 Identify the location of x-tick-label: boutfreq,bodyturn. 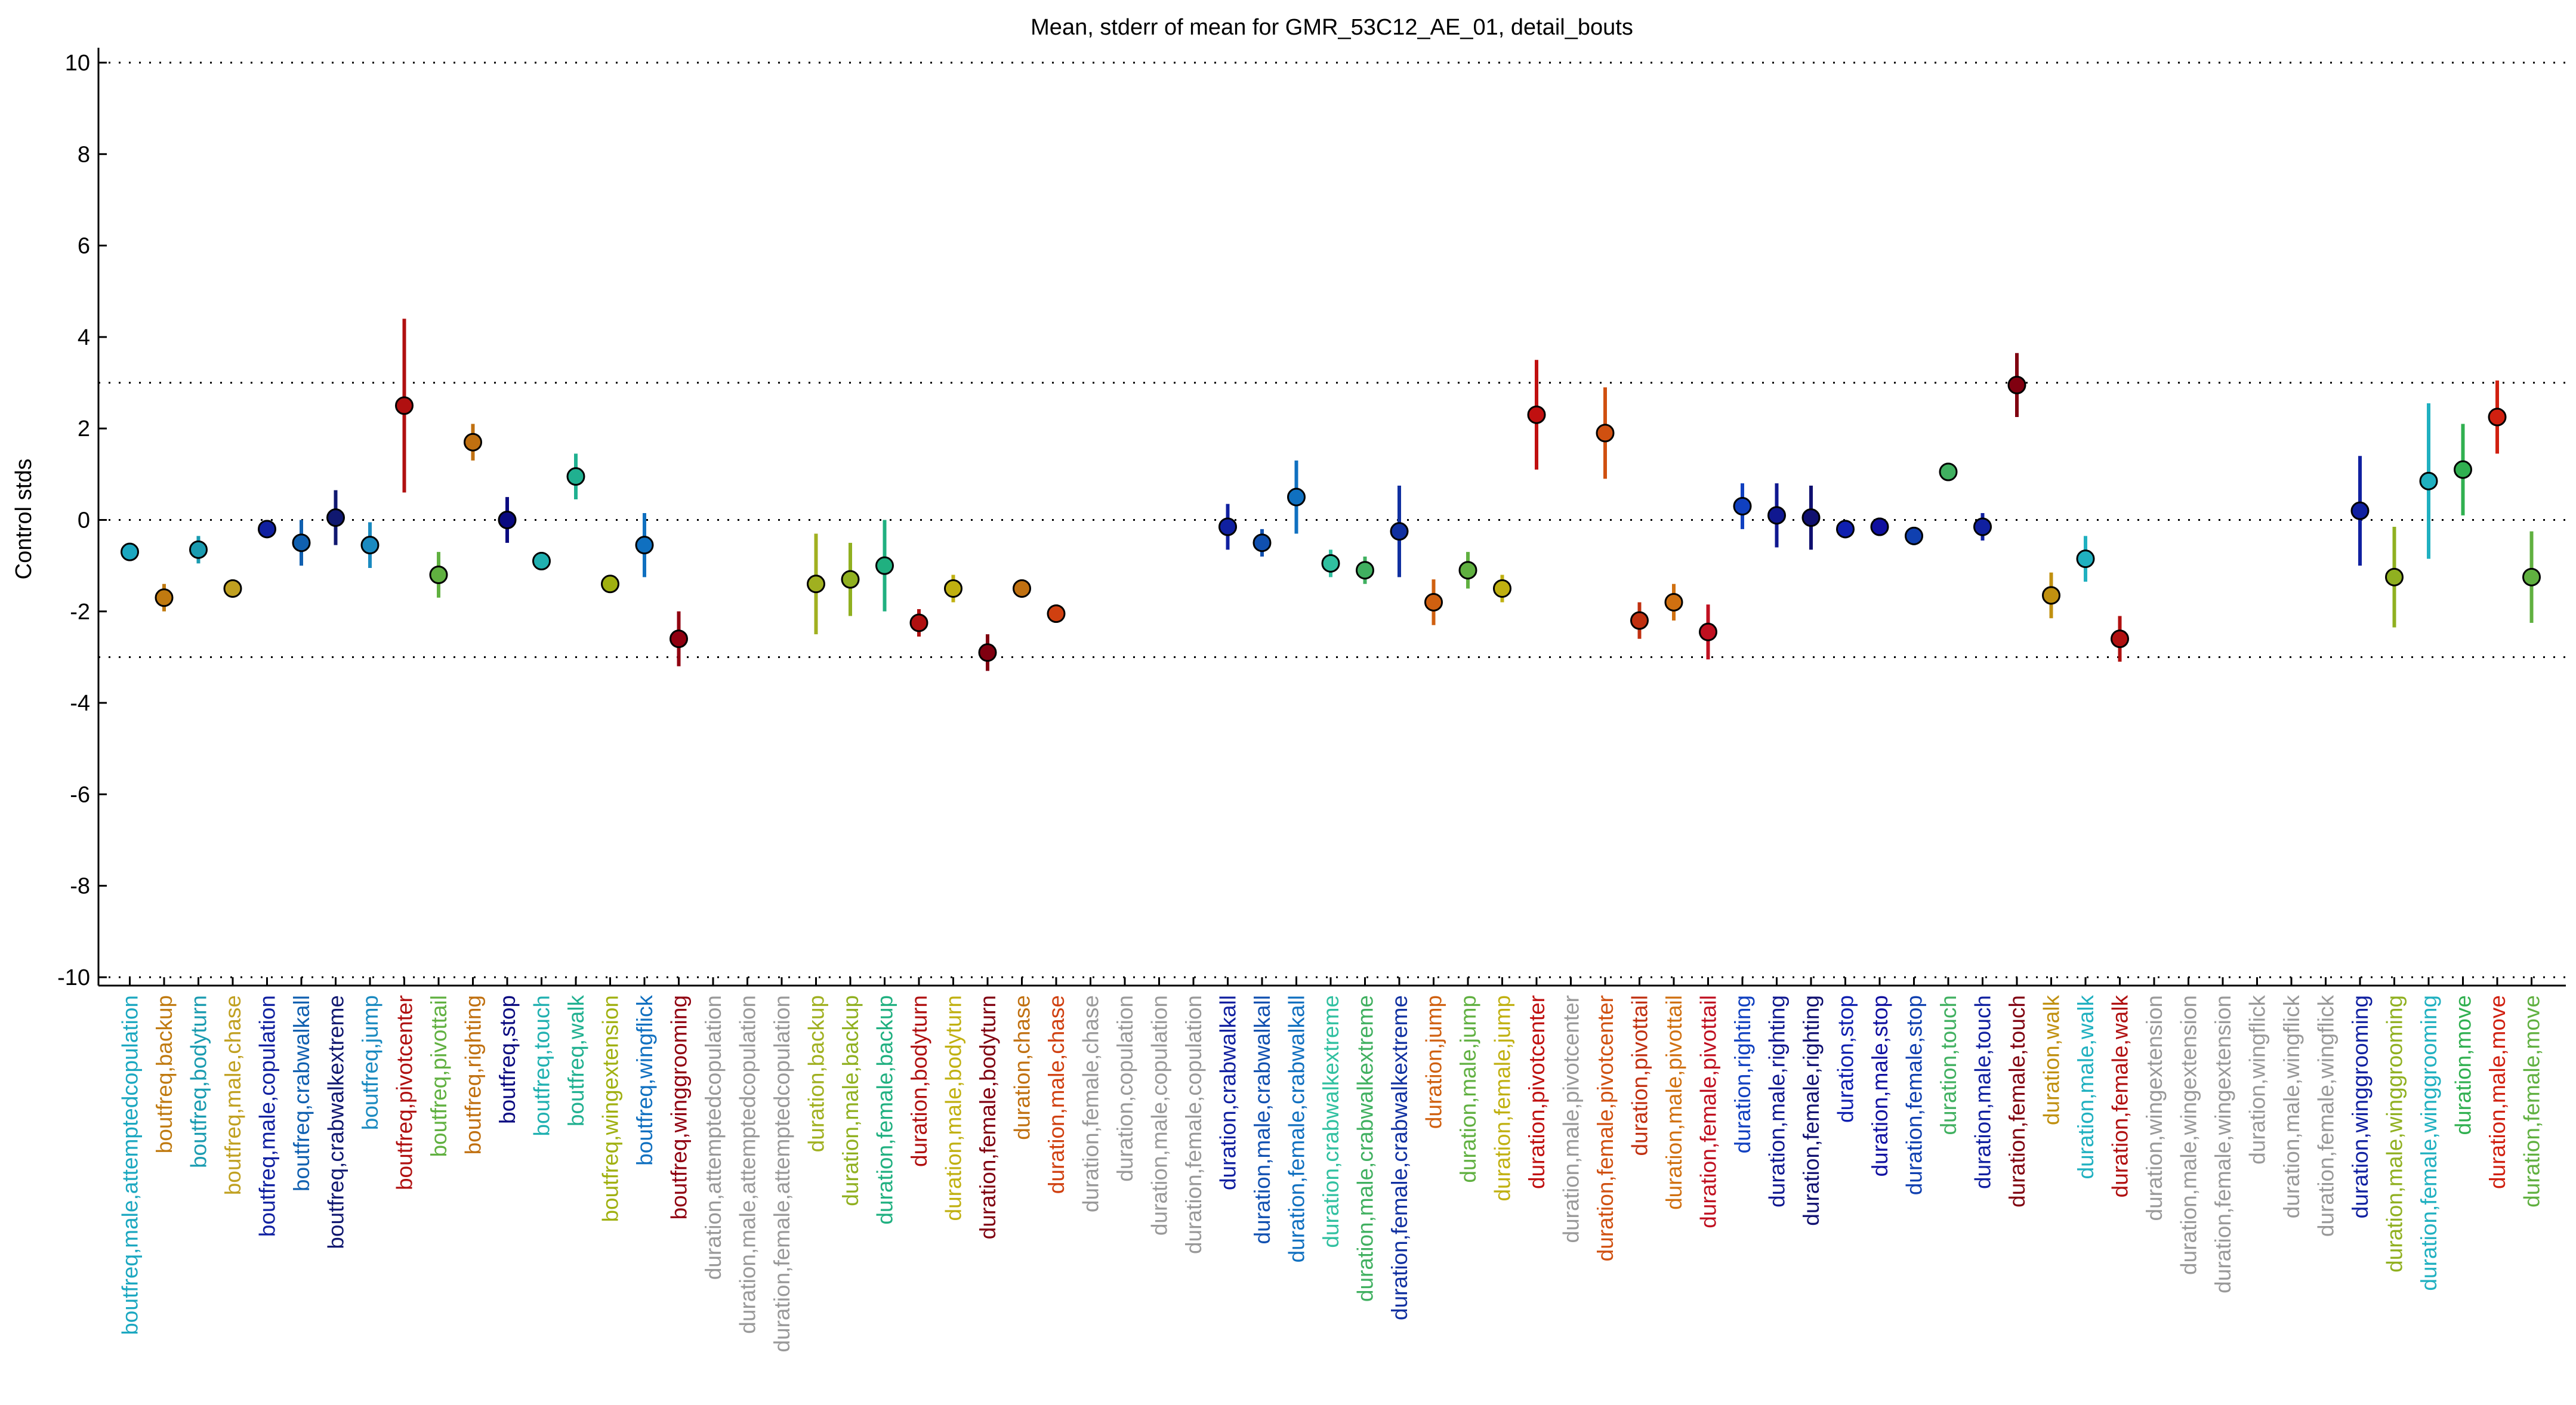
(199, 1081).